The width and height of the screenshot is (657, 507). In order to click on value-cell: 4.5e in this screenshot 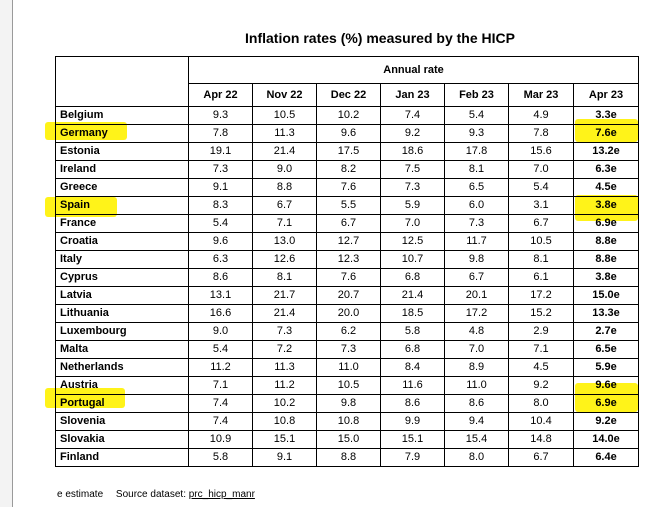, I will do `click(606, 187)`.